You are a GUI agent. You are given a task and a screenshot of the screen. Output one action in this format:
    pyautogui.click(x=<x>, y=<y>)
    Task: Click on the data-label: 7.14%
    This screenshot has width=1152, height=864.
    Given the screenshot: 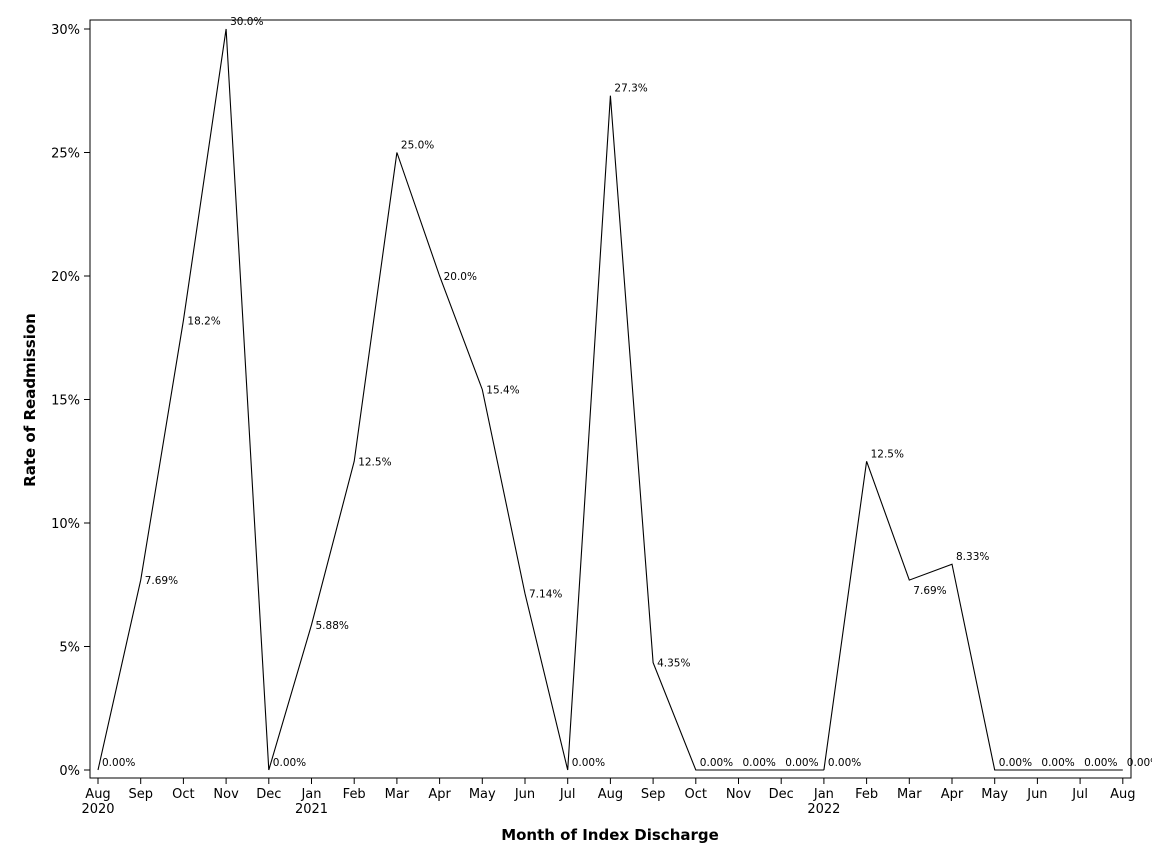 What is the action you would take?
    pyautogui.click(x=545, y=595)
    